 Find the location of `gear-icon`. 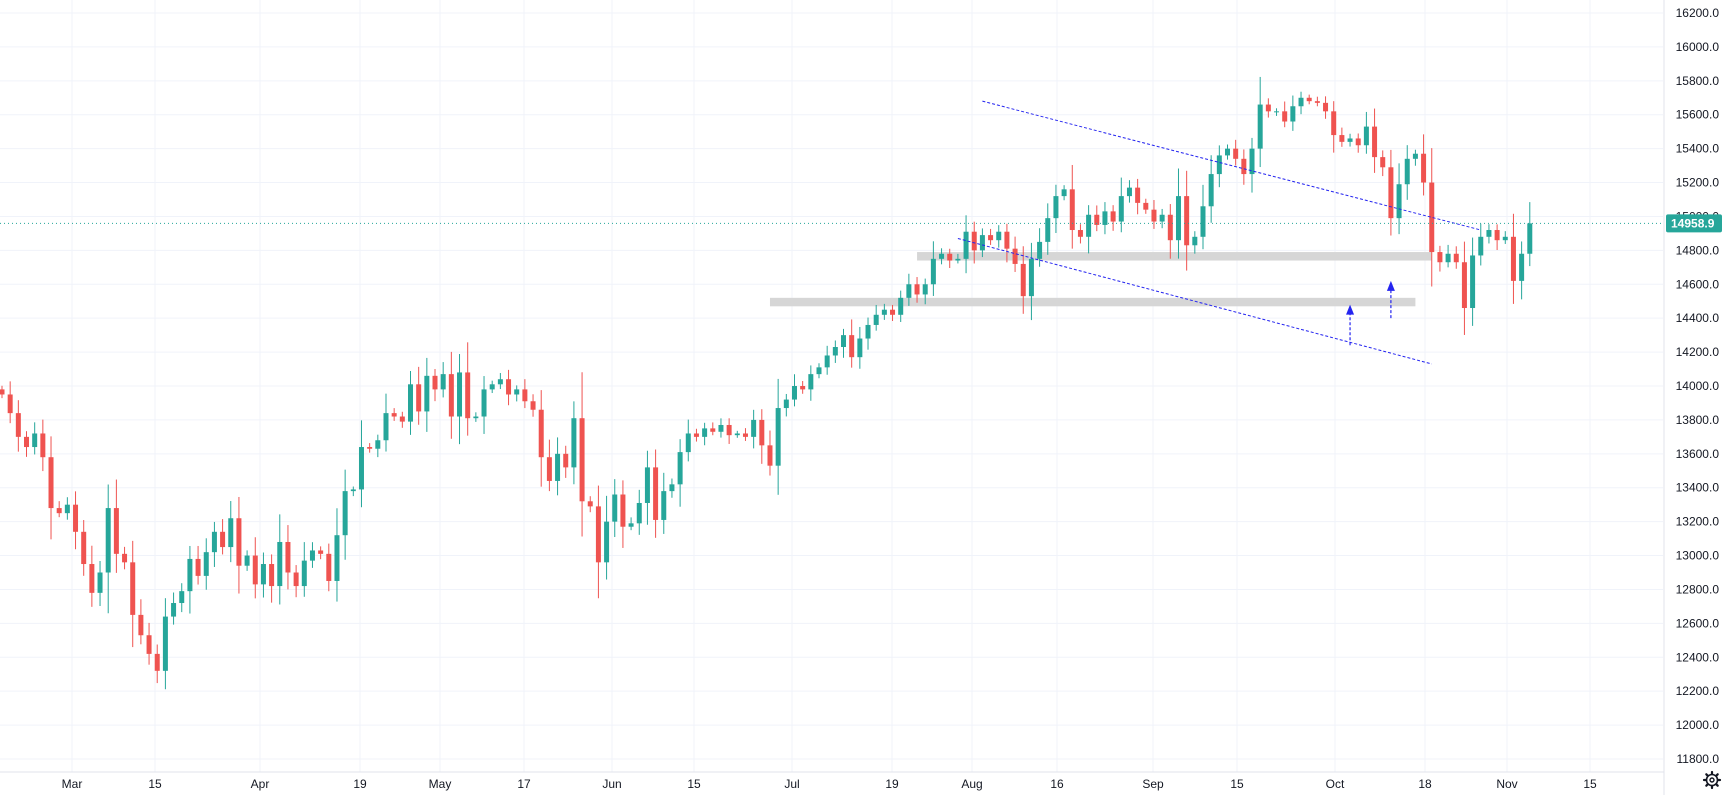

gear-icon is located at coordinates (1712, 780).